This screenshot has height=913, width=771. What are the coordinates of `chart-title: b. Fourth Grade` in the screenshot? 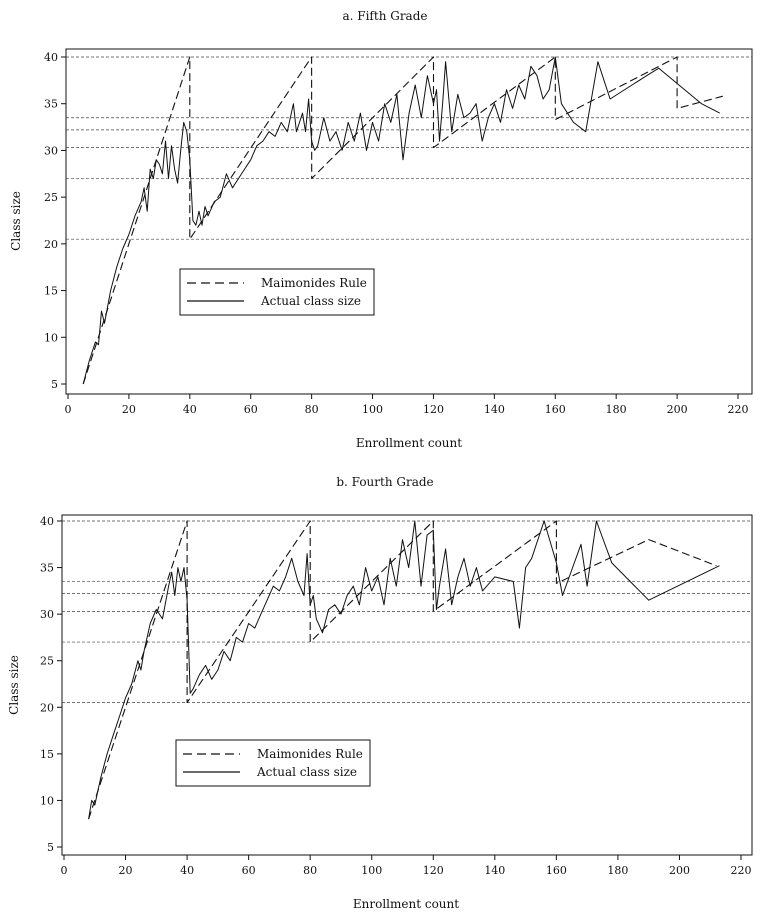 It's located at (384, 482).